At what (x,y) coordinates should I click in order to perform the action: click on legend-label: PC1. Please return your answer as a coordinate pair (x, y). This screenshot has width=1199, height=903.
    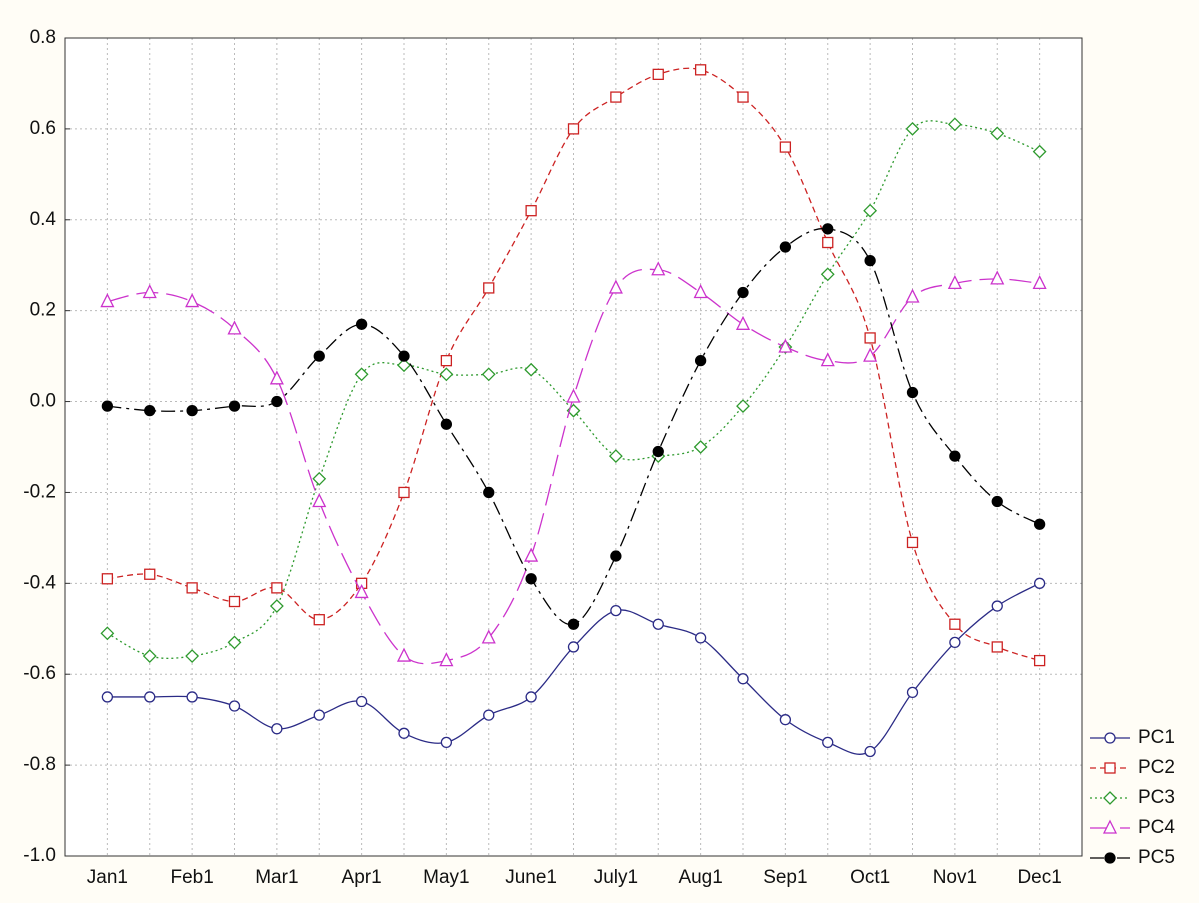
    Looking at the image, I should click on (1156, 737).